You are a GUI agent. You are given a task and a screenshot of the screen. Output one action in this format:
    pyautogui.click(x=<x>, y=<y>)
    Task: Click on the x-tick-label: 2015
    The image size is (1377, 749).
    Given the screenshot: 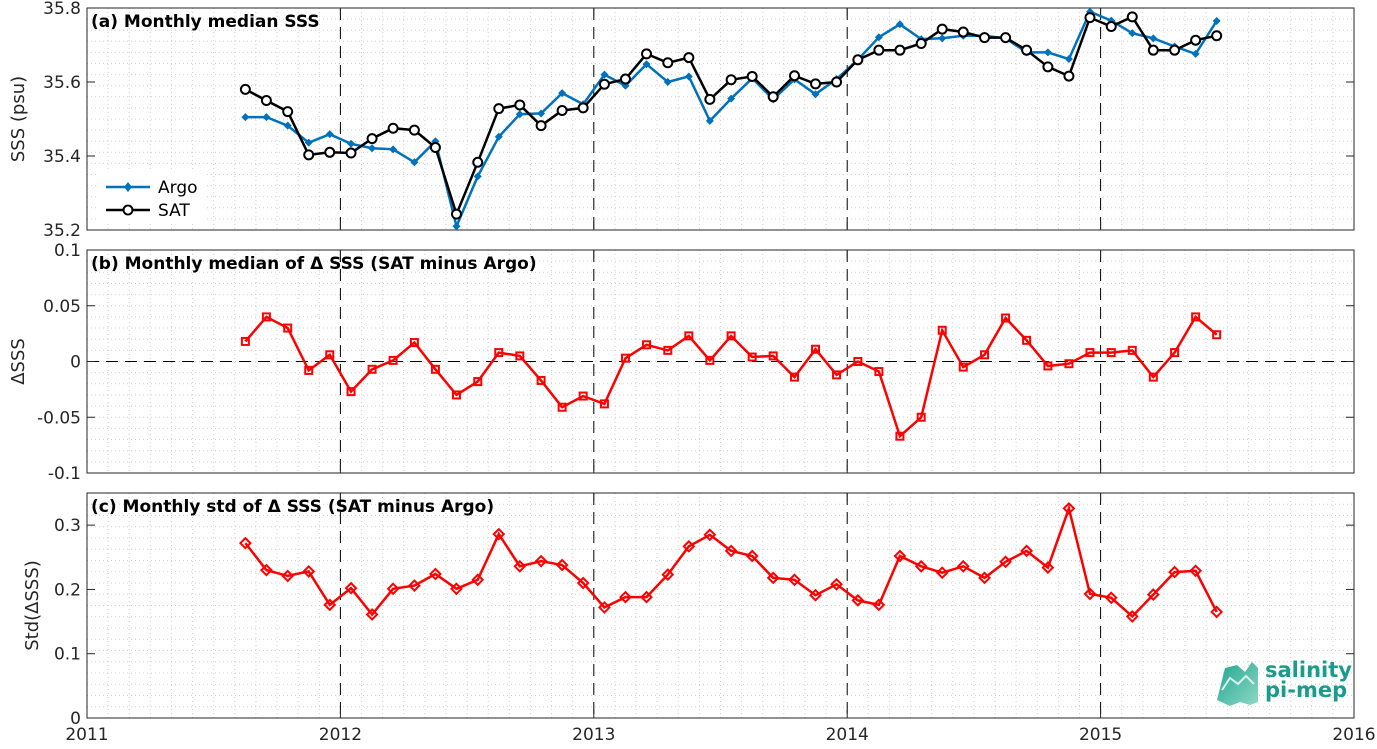 What is the action you would take?
    pyautogui.click(x=1100, y=735)
    